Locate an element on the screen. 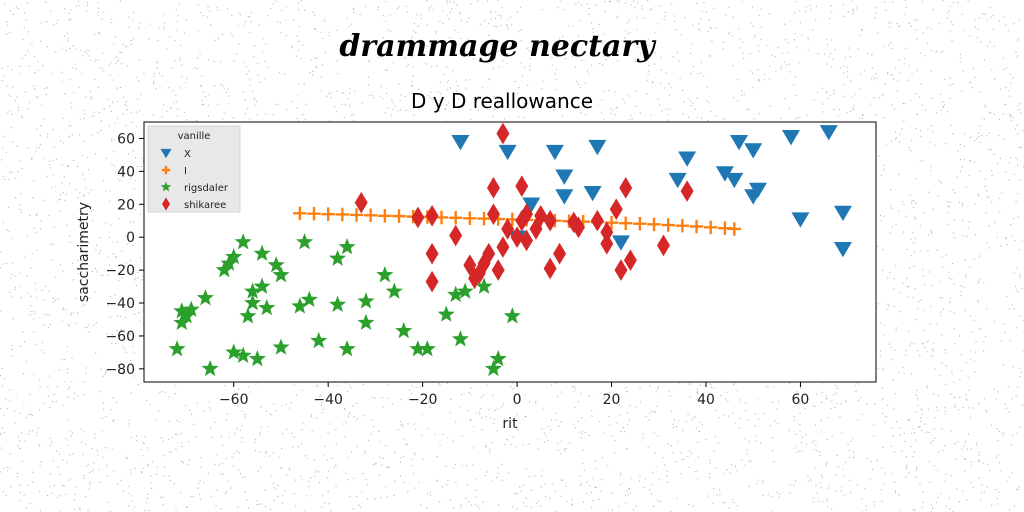  series-x is located at coordinates (651, 191).